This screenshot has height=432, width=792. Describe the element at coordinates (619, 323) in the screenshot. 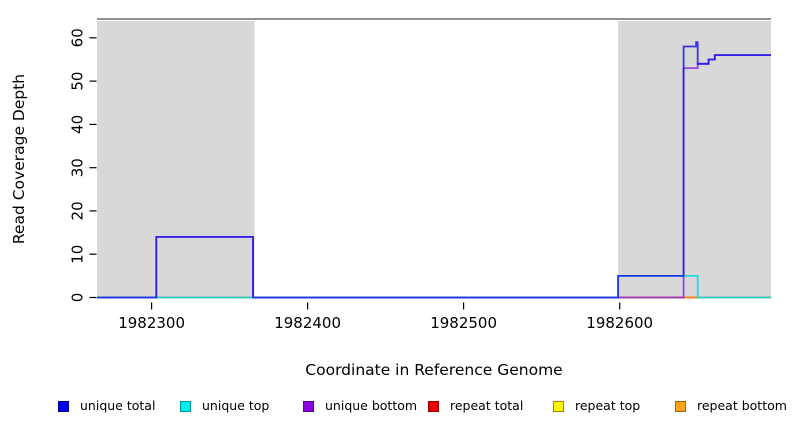

I see `x-tick-label: 1982600` at that location.